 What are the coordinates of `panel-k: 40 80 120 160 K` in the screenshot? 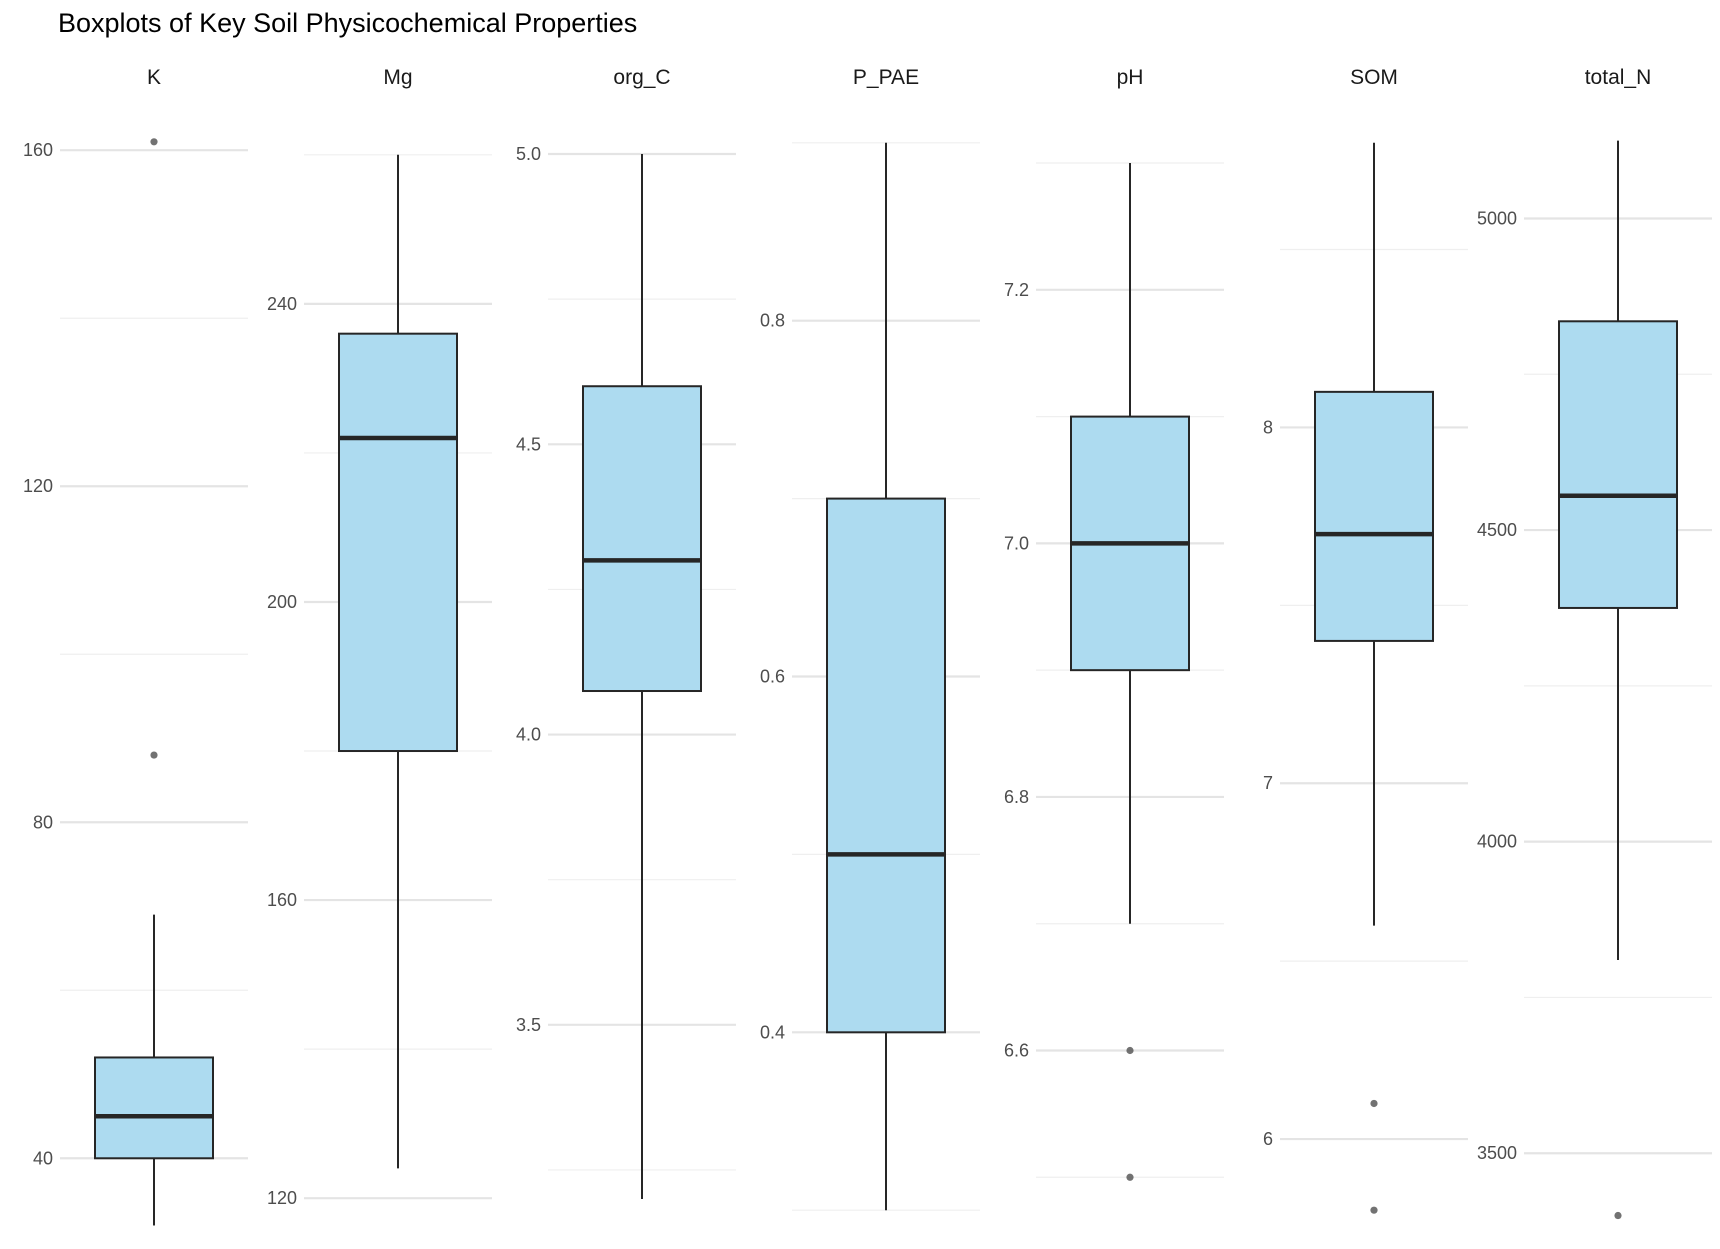 It's located at (135, 646).